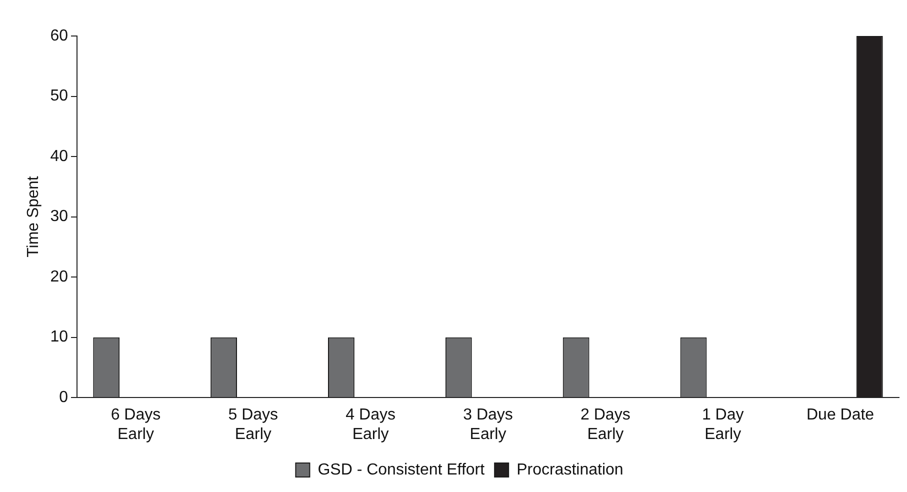  What do you see at coordinates (402, 469) in the screenshot?
I see `legend-label: GSD - Consistent Effort` at bounding box center [402, 469].